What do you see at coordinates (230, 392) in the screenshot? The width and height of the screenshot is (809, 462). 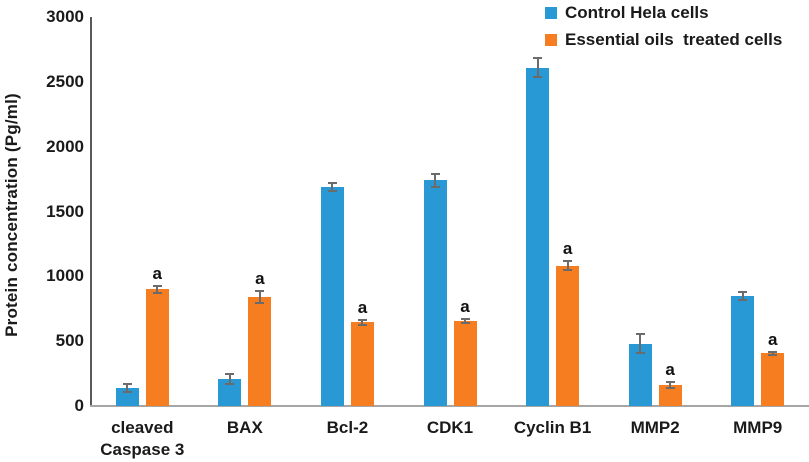 I see `bar-control-hela-cells-bax` at bounding box center [230, 392].